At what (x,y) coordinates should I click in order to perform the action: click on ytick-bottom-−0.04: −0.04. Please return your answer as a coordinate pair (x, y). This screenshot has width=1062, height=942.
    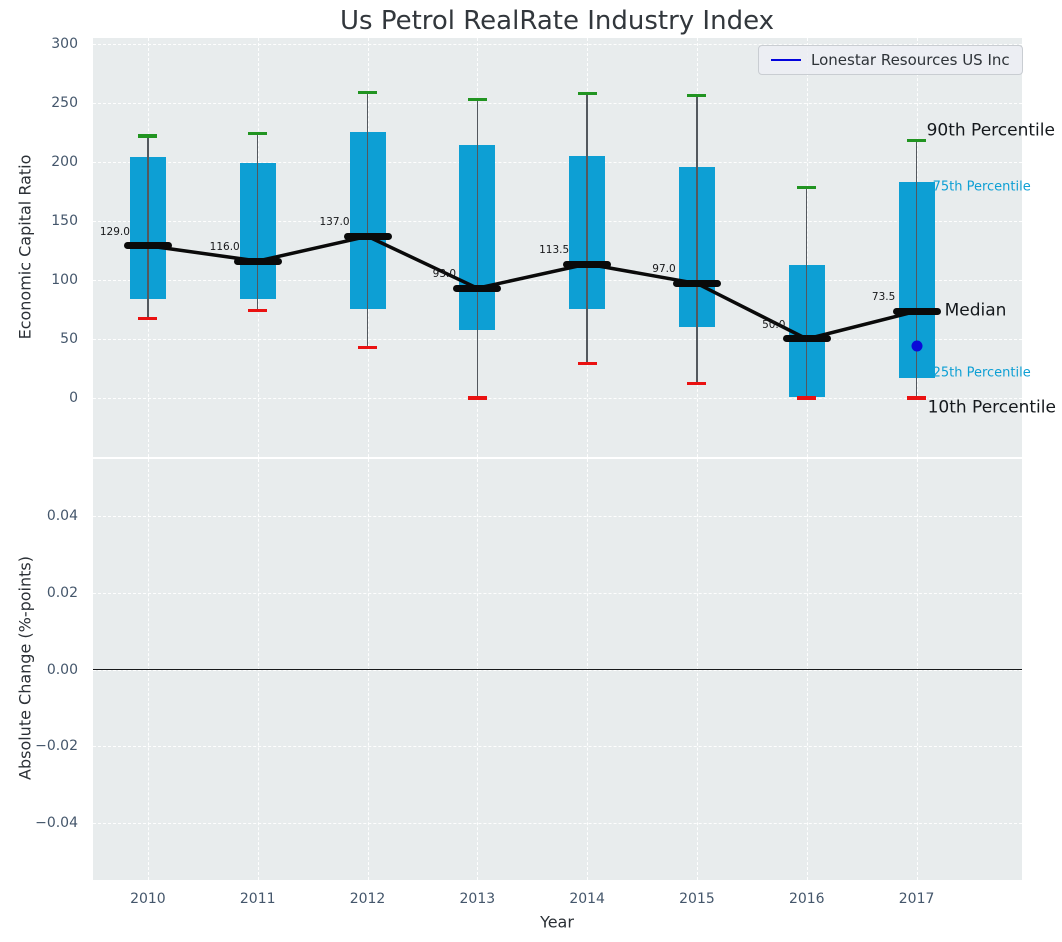
    Looking at the image, I should click on (56, 822).